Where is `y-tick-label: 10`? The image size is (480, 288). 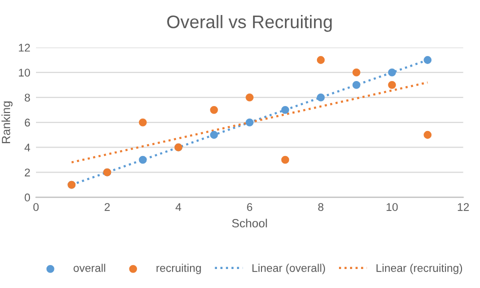 y-tick-label: 10 is located at coordinates (24, 72).